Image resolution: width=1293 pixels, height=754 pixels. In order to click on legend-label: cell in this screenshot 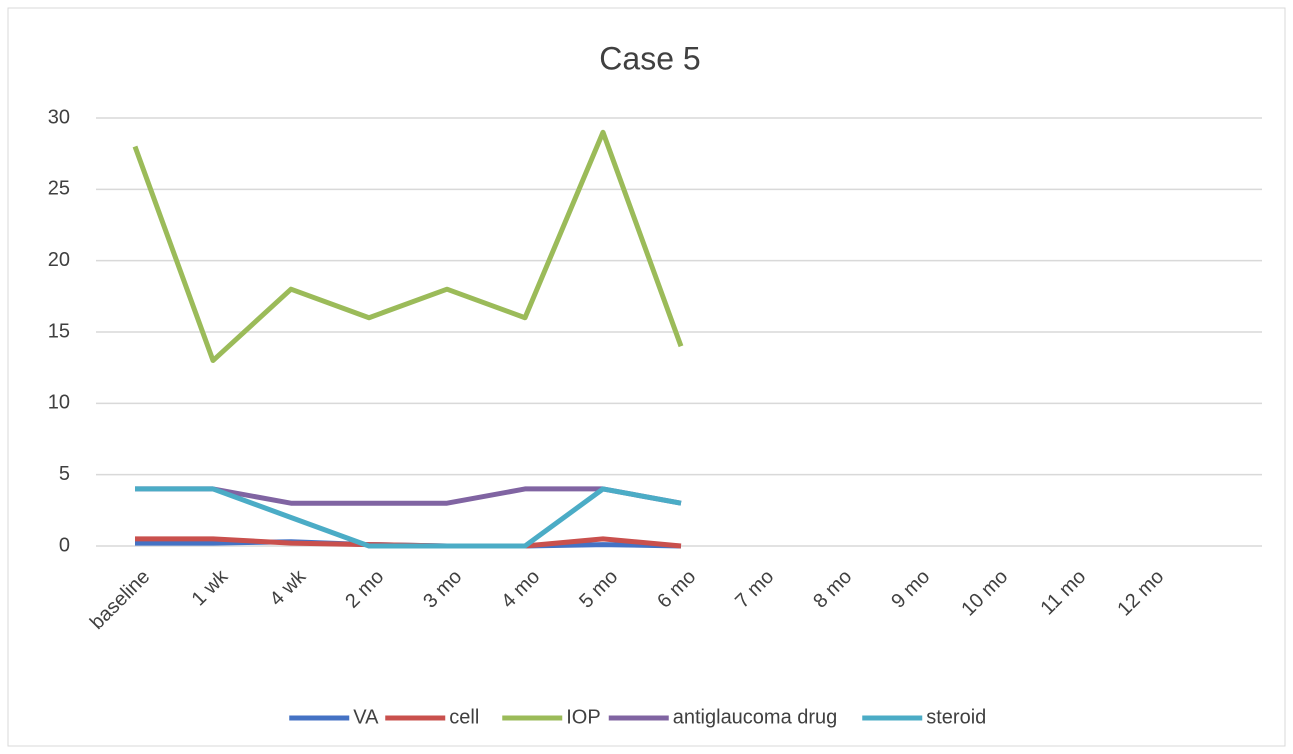, I will do `click(464, 717)`.